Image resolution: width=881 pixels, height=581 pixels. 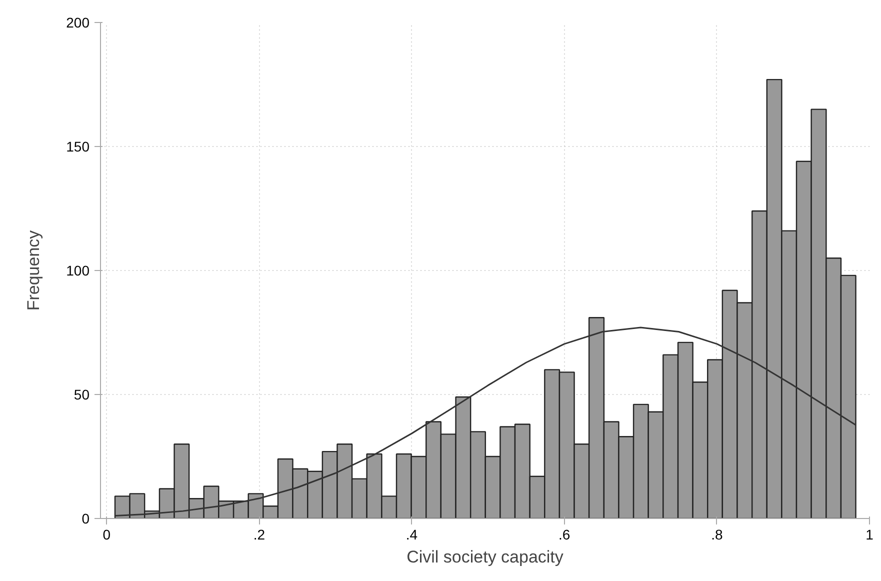 What do you see at coordinates (78, 146) in the screenshot?
I see `y-tick-label: 150` at bounding box center [78, 146].